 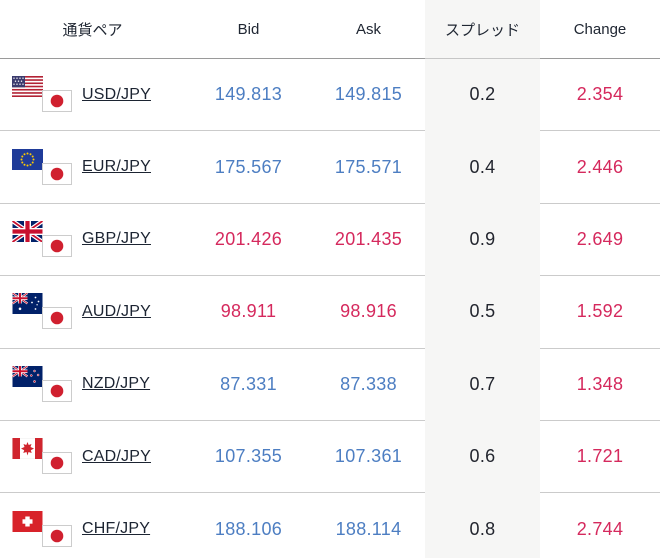 I want to click on pair-link: CAD/JPY, so click(x=116, y=456).